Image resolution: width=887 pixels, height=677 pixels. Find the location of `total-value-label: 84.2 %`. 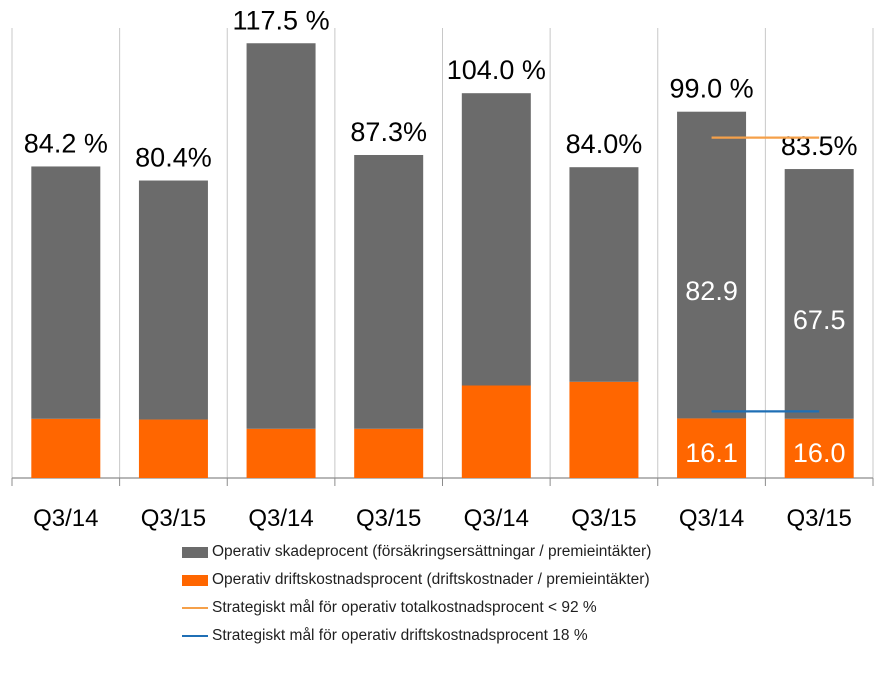

total-value-label: 84.2 % is located at coordinates (66, 143).